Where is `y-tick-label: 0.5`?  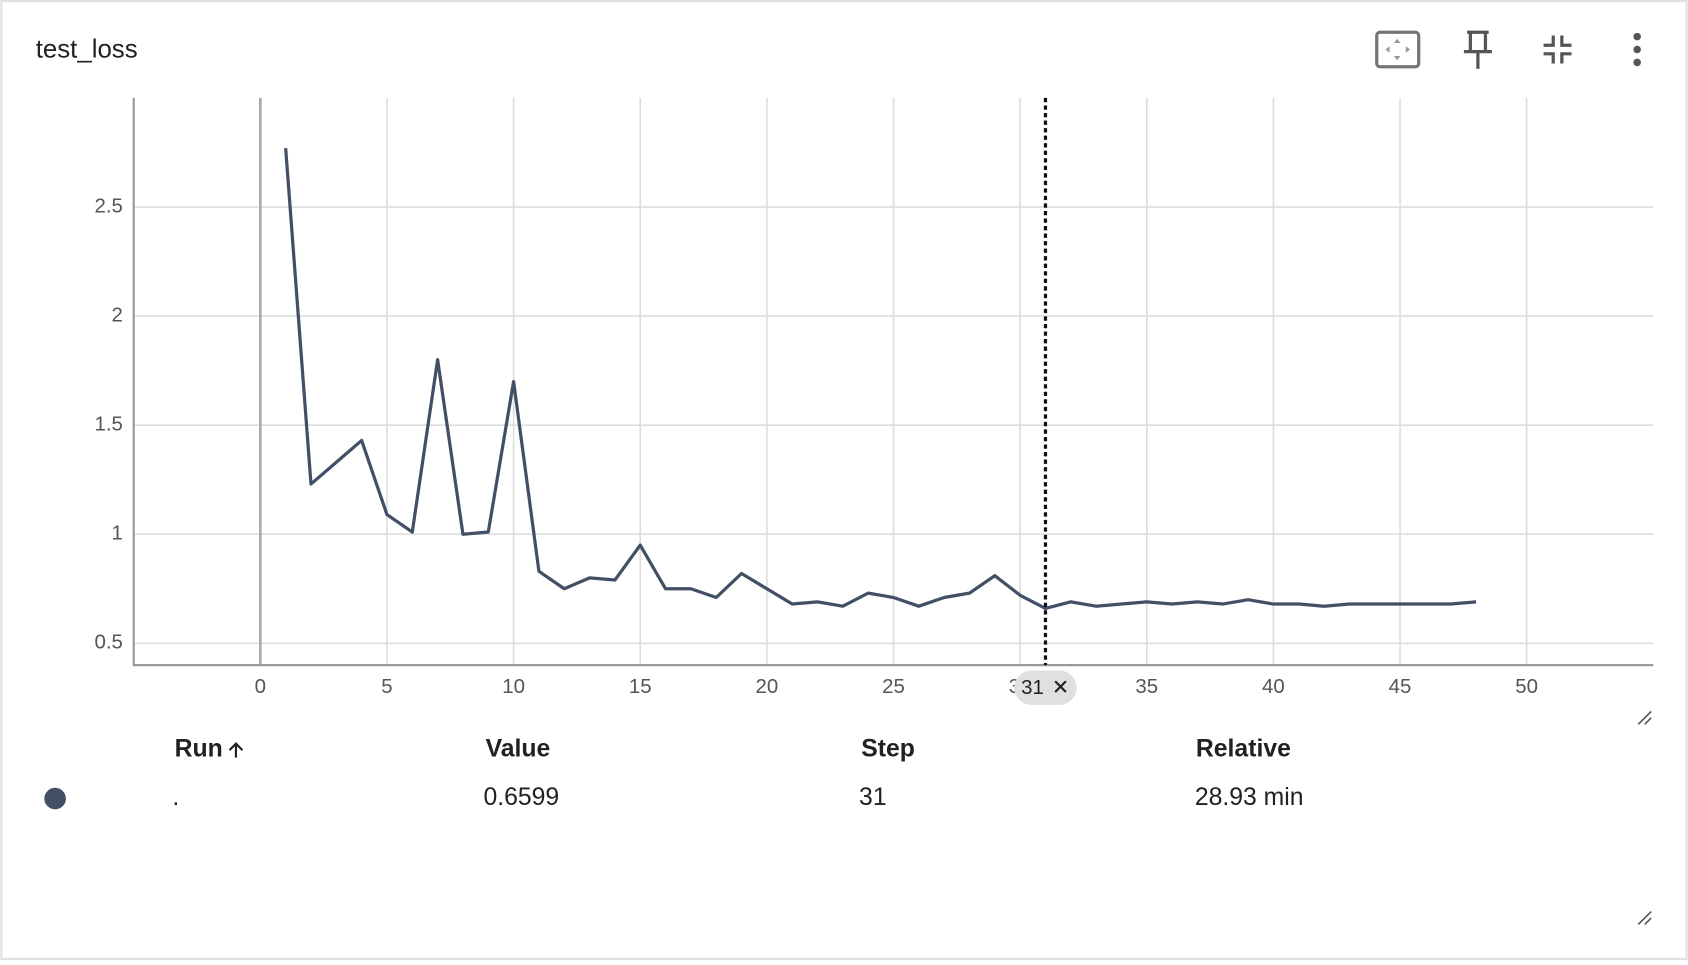
y-tick-label: 0.5 is located at coordinates (109, 642).